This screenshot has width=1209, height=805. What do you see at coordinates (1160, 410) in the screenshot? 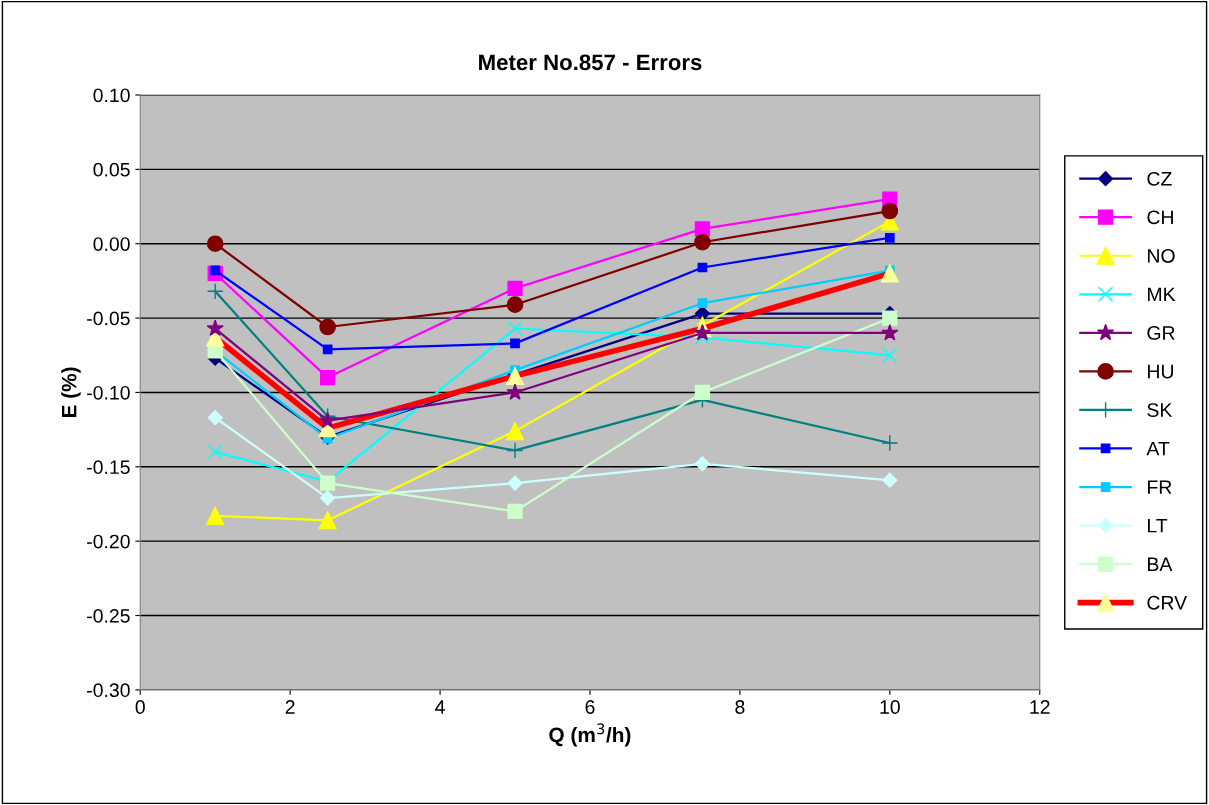
I see `legend-label: SK` at bounding box center [1160, 410].